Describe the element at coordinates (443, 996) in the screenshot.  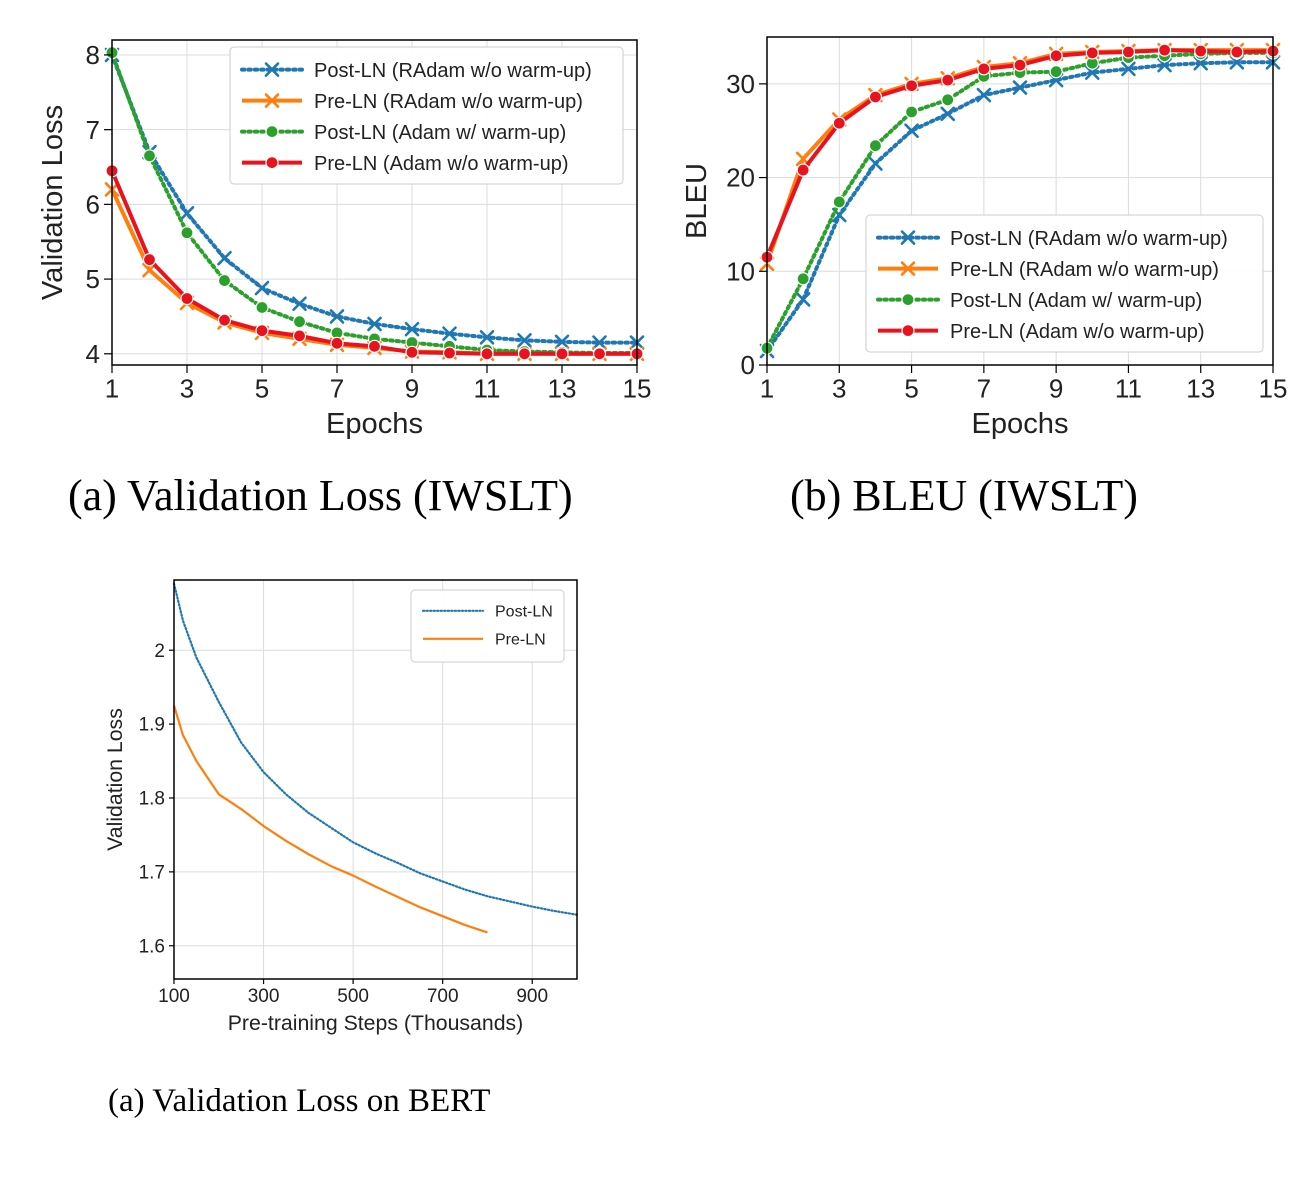
I see `x-tick-label: 700` at that location.